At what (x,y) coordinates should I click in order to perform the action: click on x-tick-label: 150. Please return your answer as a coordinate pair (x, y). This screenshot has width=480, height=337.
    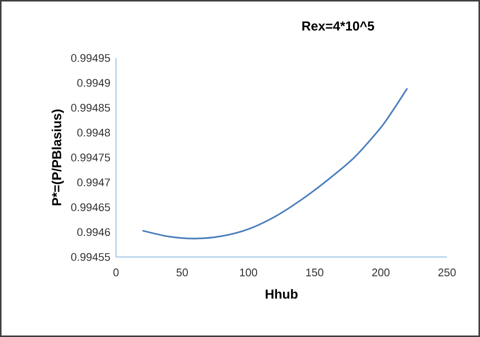
    Looking at the image, I should click on (315, 272).